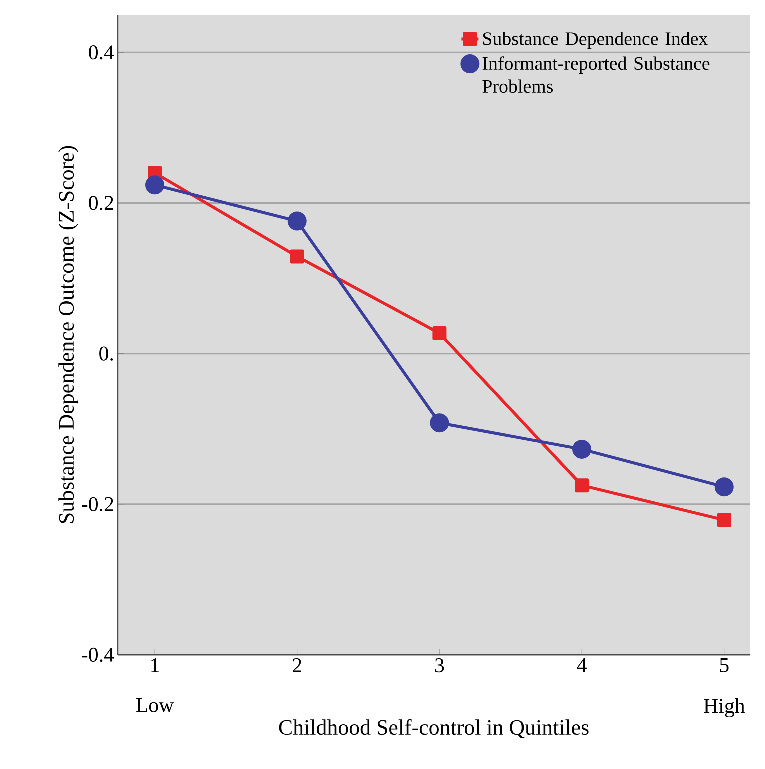 The width and height of the screenshot is (765, 769). I want to click on y-tick-label: -0.4, so click(98, 655).